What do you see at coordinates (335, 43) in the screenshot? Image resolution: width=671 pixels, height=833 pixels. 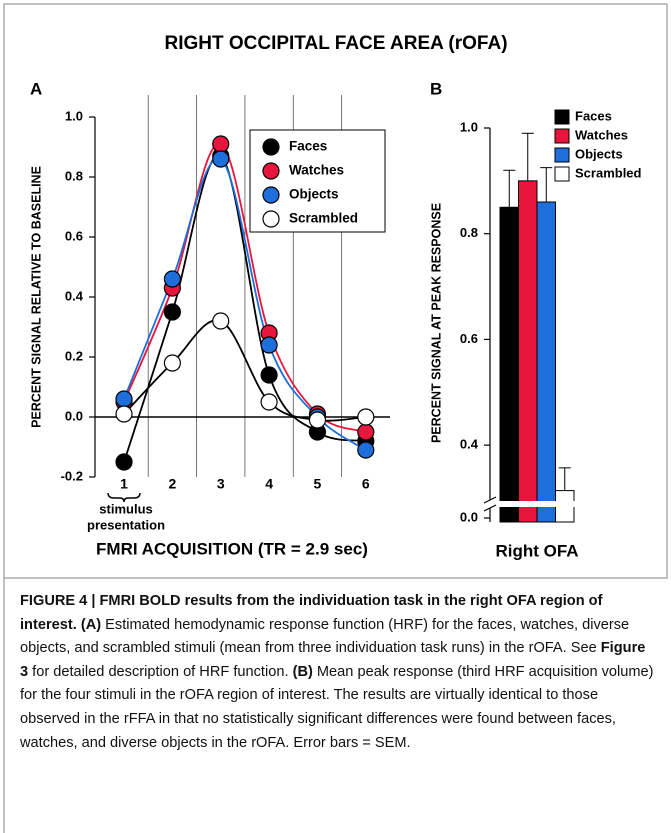 I see `figure-title: RIGHT OCCIPITAL FACE AREA (rOFA)` at bounding box center [335, 43].